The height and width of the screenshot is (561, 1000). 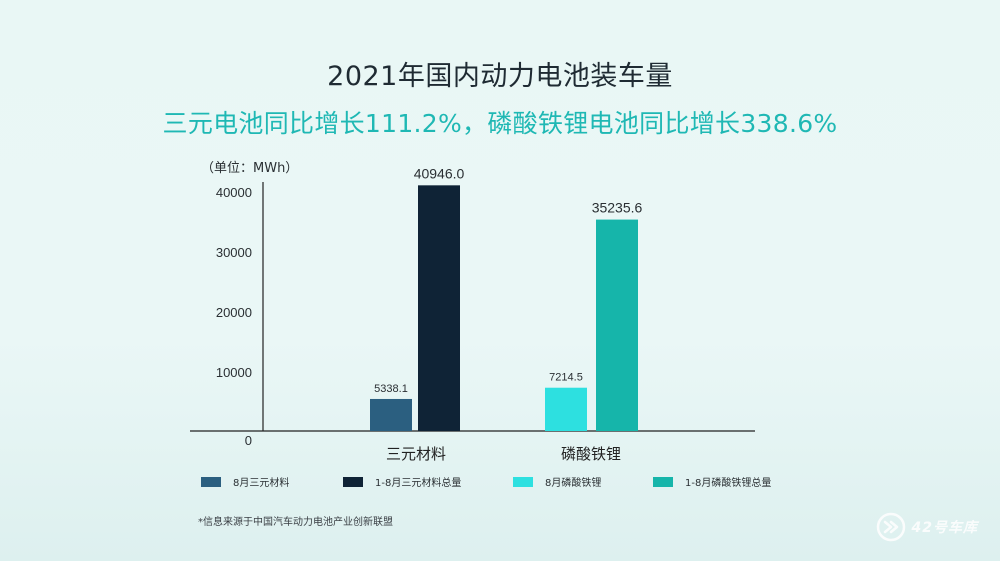 I want to click on chart-subtitle: 三元电池同比增长111.2%，磷酸铁锂电池同比增长338.6%, so click(x=500, y=123).